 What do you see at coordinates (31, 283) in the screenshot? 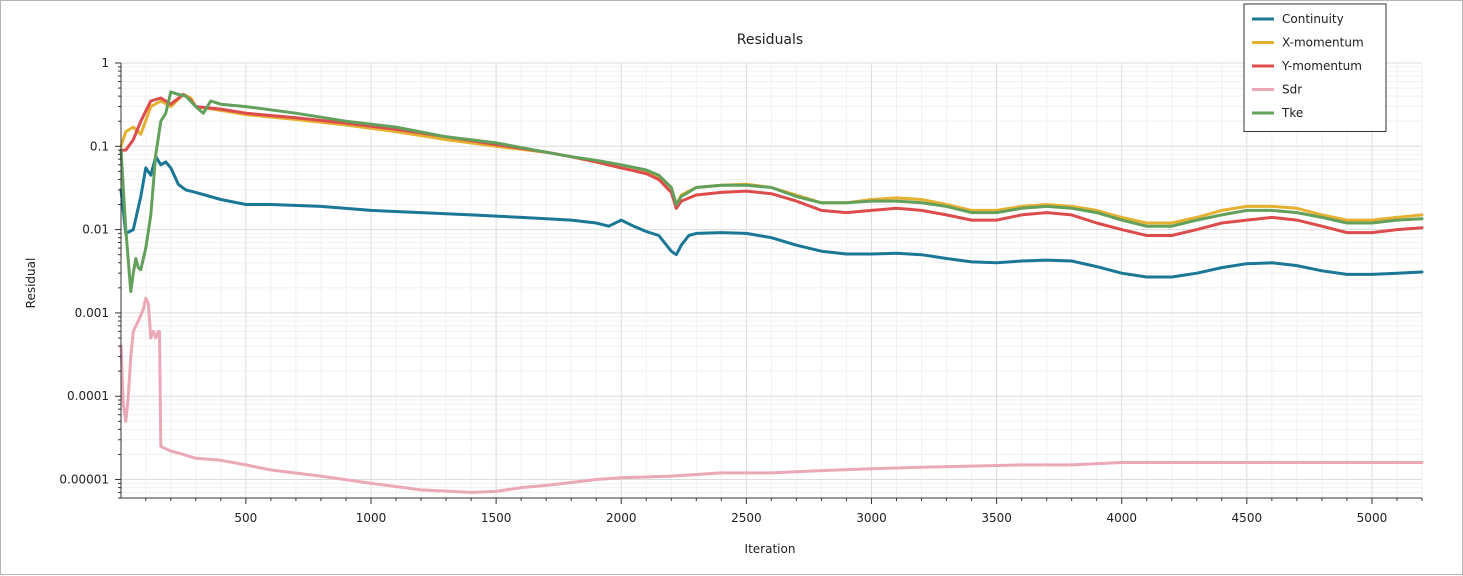
I see `y-axis-title: Residual` at bounding box center [31, 283].